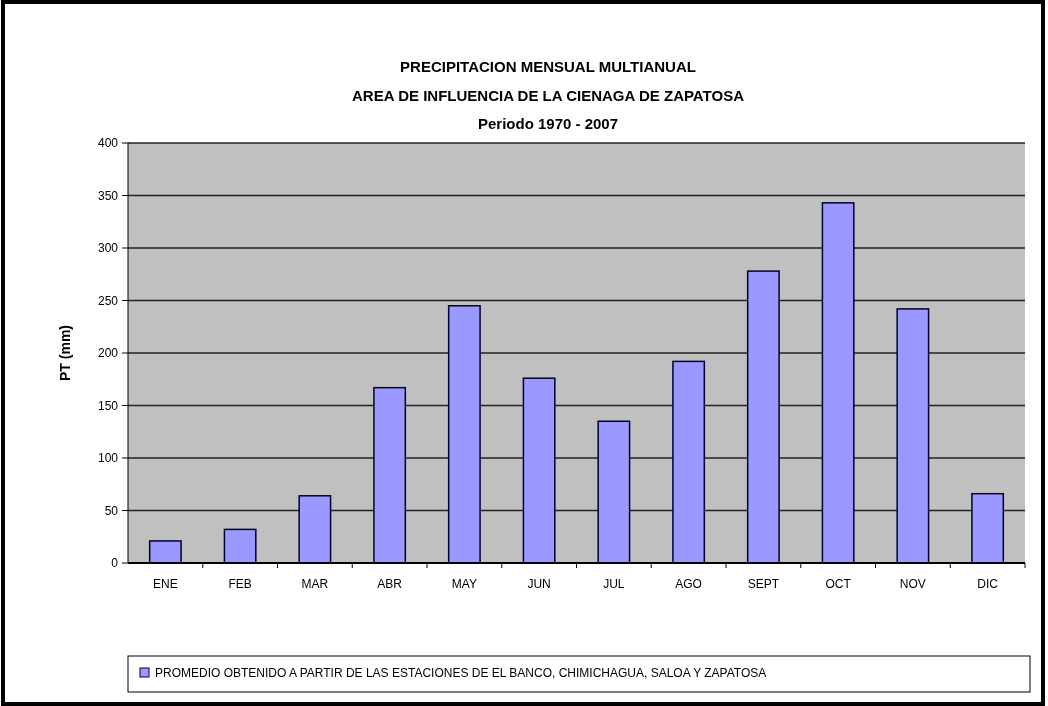  I want to click on x-tick-label: DIC, so click(988, 584).